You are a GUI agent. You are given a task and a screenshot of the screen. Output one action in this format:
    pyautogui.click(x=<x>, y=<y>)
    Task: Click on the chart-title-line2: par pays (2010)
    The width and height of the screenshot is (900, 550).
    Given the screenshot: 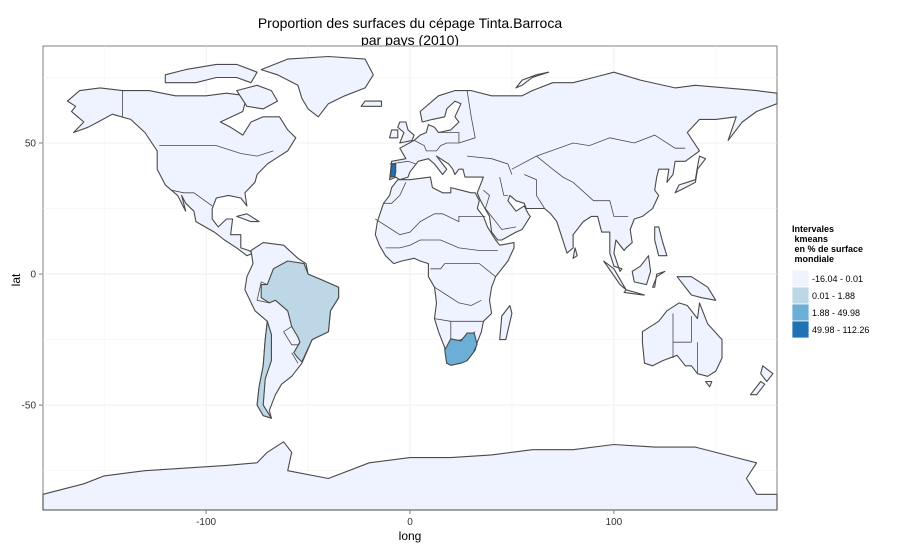 What is the action you would take?
    pyautogui.click(x=410, y=40)
    